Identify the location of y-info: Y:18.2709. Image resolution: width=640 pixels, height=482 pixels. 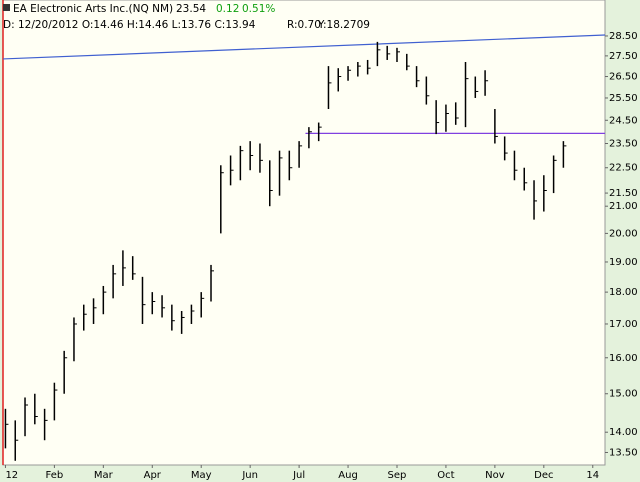
(343, 25).